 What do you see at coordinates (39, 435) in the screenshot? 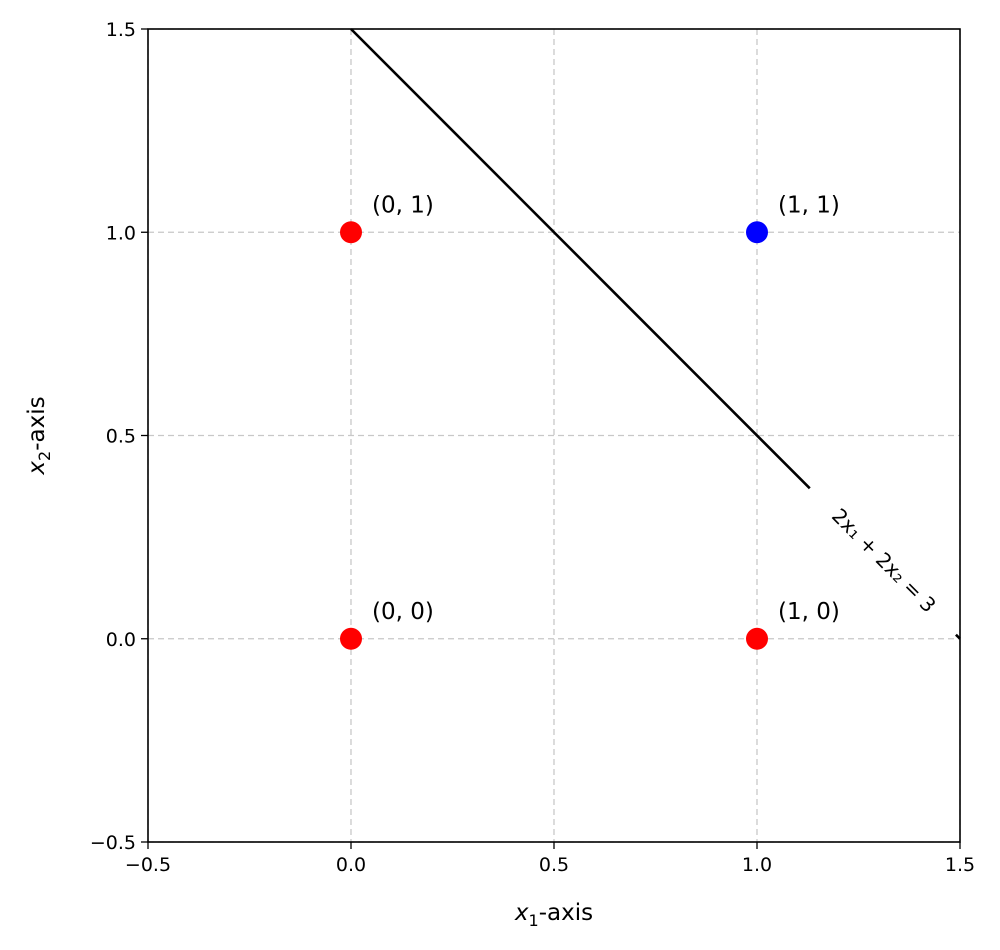
I see `y-axis-label: x2-axis` at bounding box center [39, 435].